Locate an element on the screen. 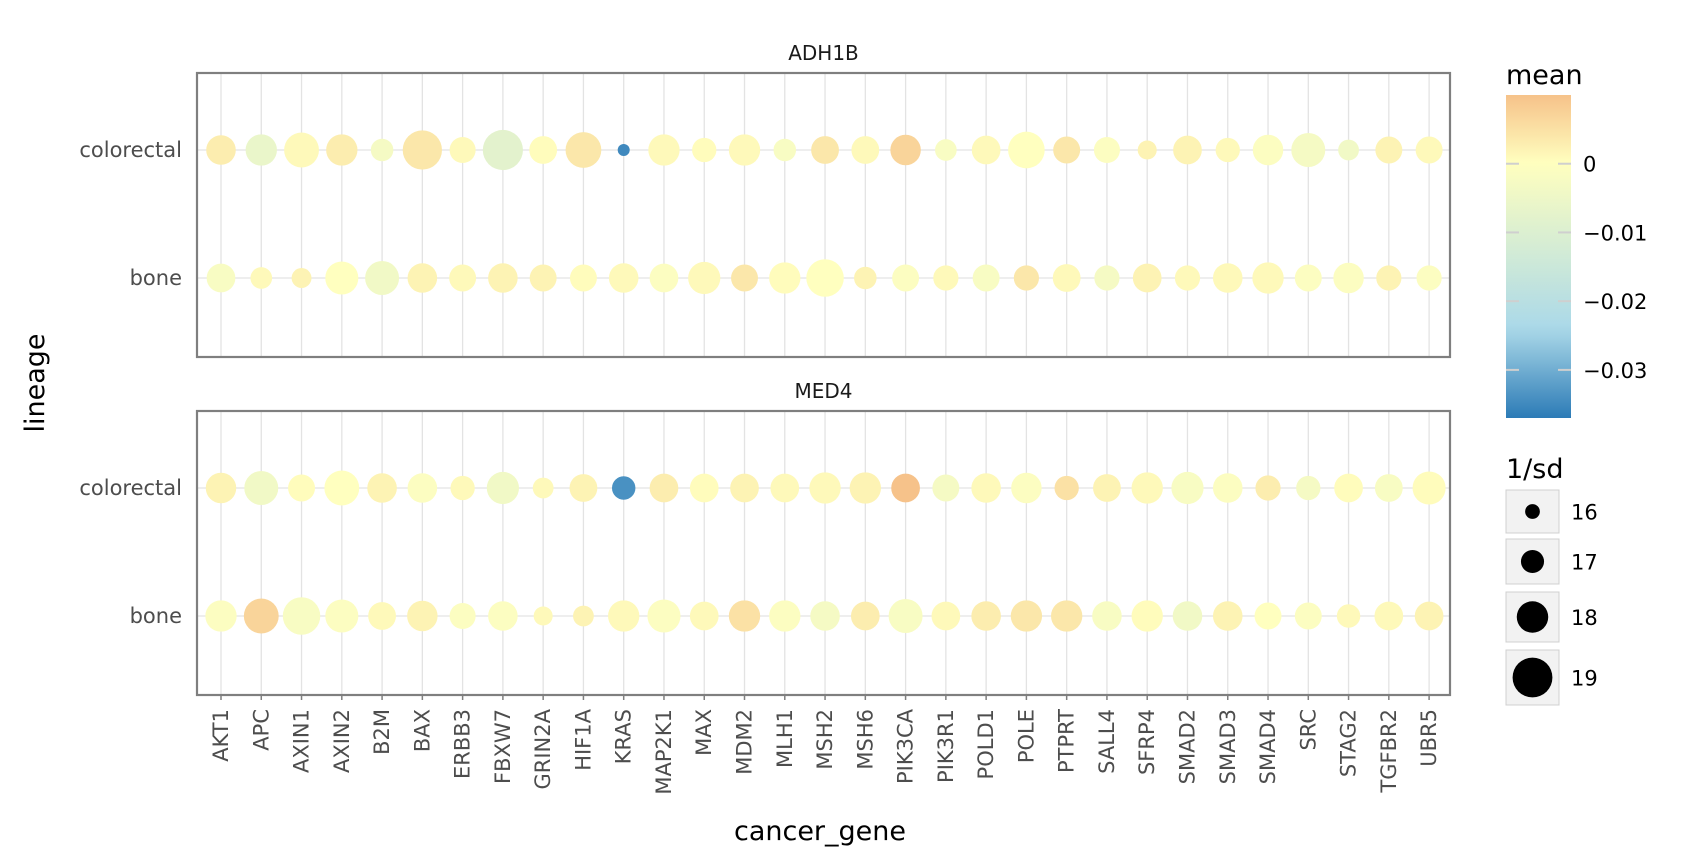 The width and height of the screenshot is (1689, 862). color-legend-title: mean is located at coordinates (1544, 75).